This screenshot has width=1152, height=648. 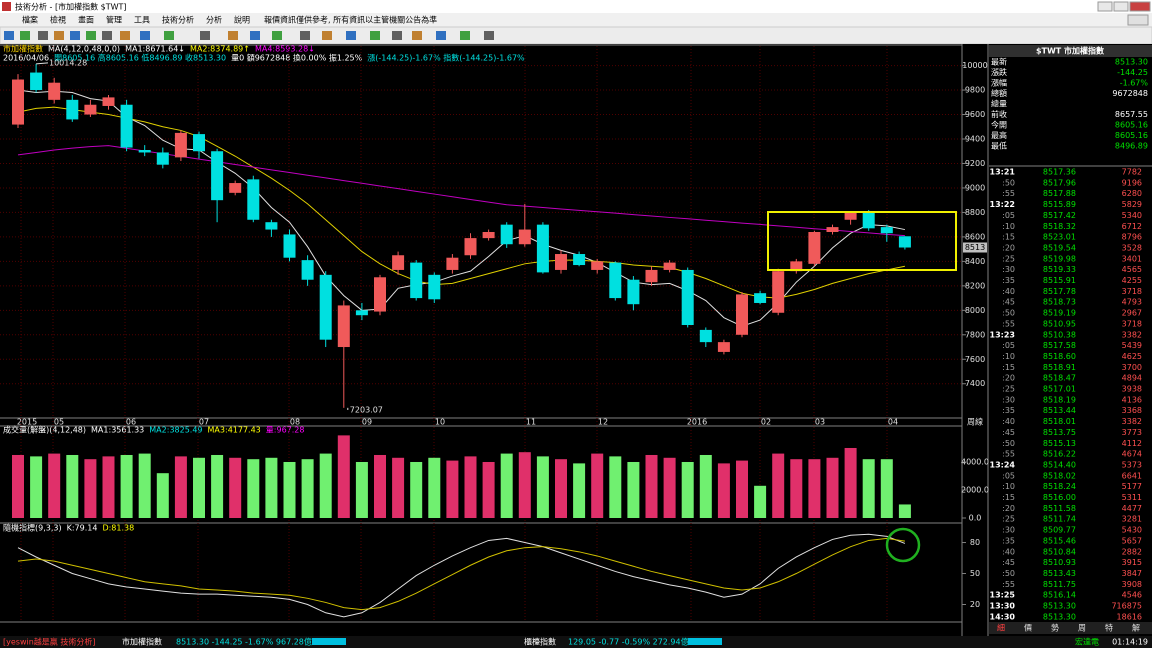 What do you see at coordinates (1109, 628) in the screenshot?
I see `panel-tab: 特` at bounding box center [1109, 628].